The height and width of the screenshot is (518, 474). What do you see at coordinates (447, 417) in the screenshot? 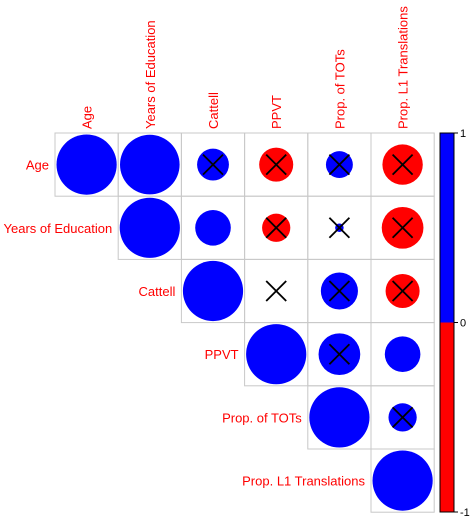
I see `colorbar-negative` at bounding box center [447, 417].